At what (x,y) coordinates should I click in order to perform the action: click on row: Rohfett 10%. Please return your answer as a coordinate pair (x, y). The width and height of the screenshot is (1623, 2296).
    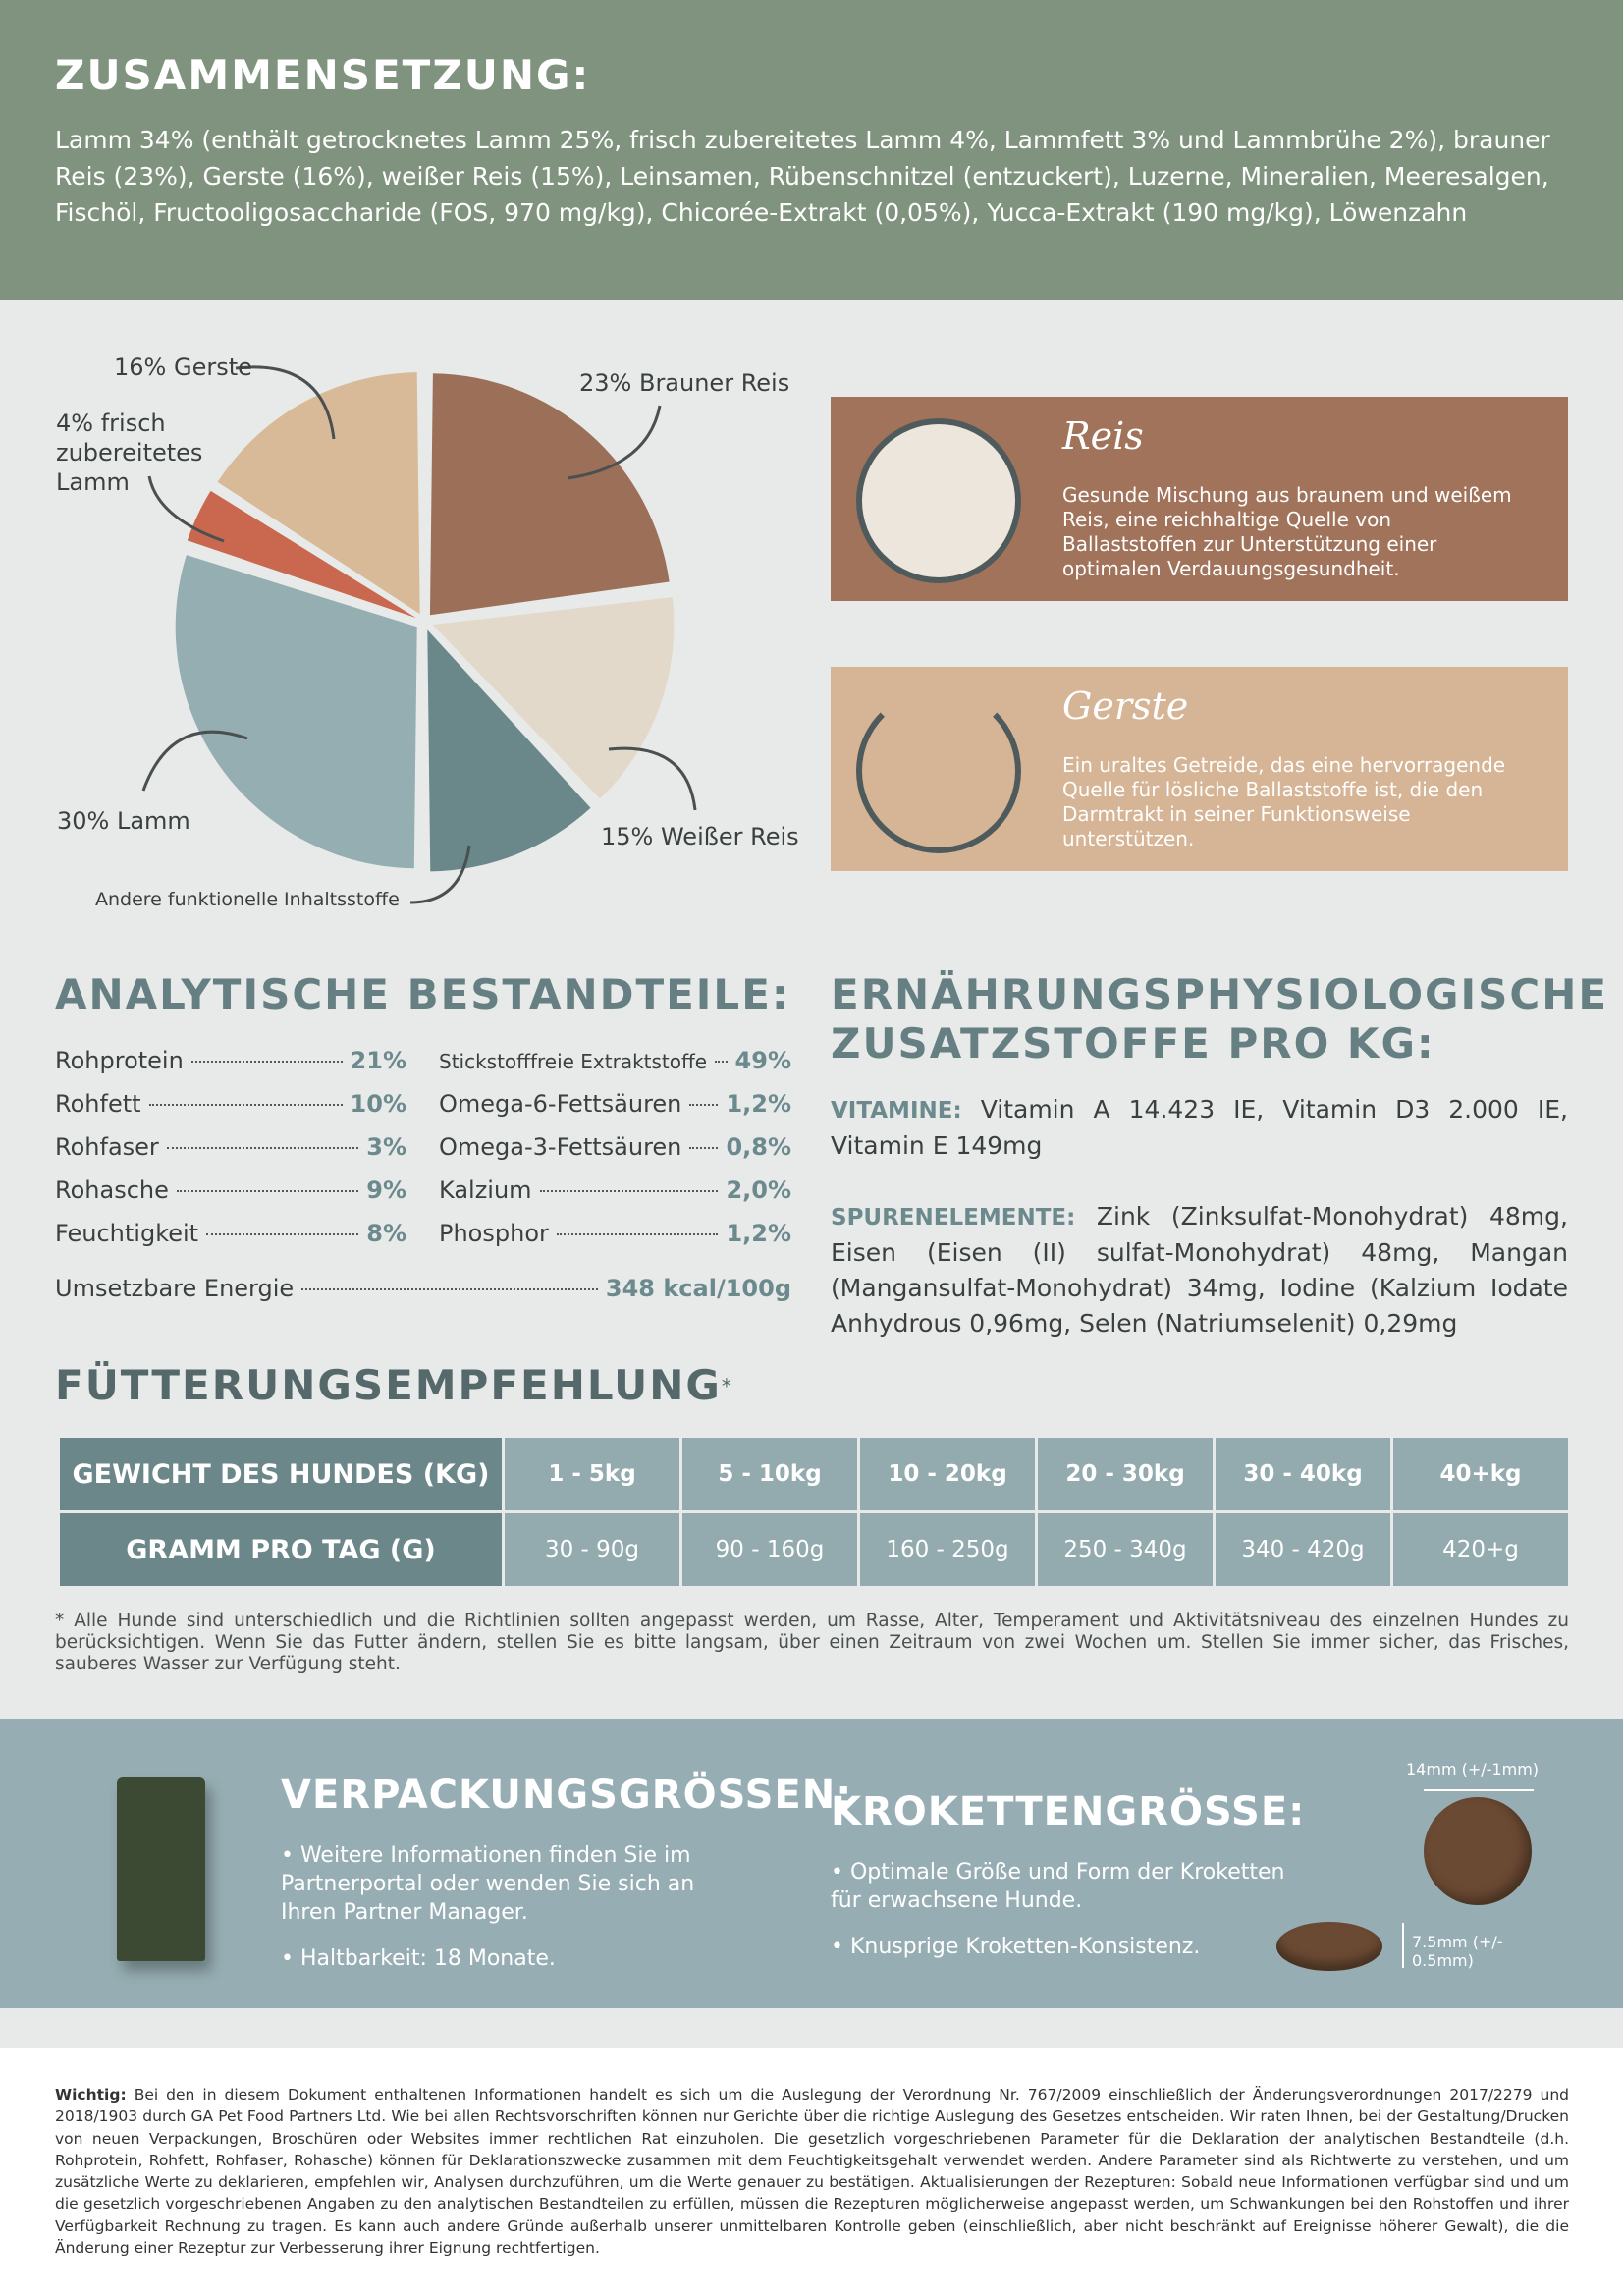
    Looking at the image, I should click on (230, 1111).